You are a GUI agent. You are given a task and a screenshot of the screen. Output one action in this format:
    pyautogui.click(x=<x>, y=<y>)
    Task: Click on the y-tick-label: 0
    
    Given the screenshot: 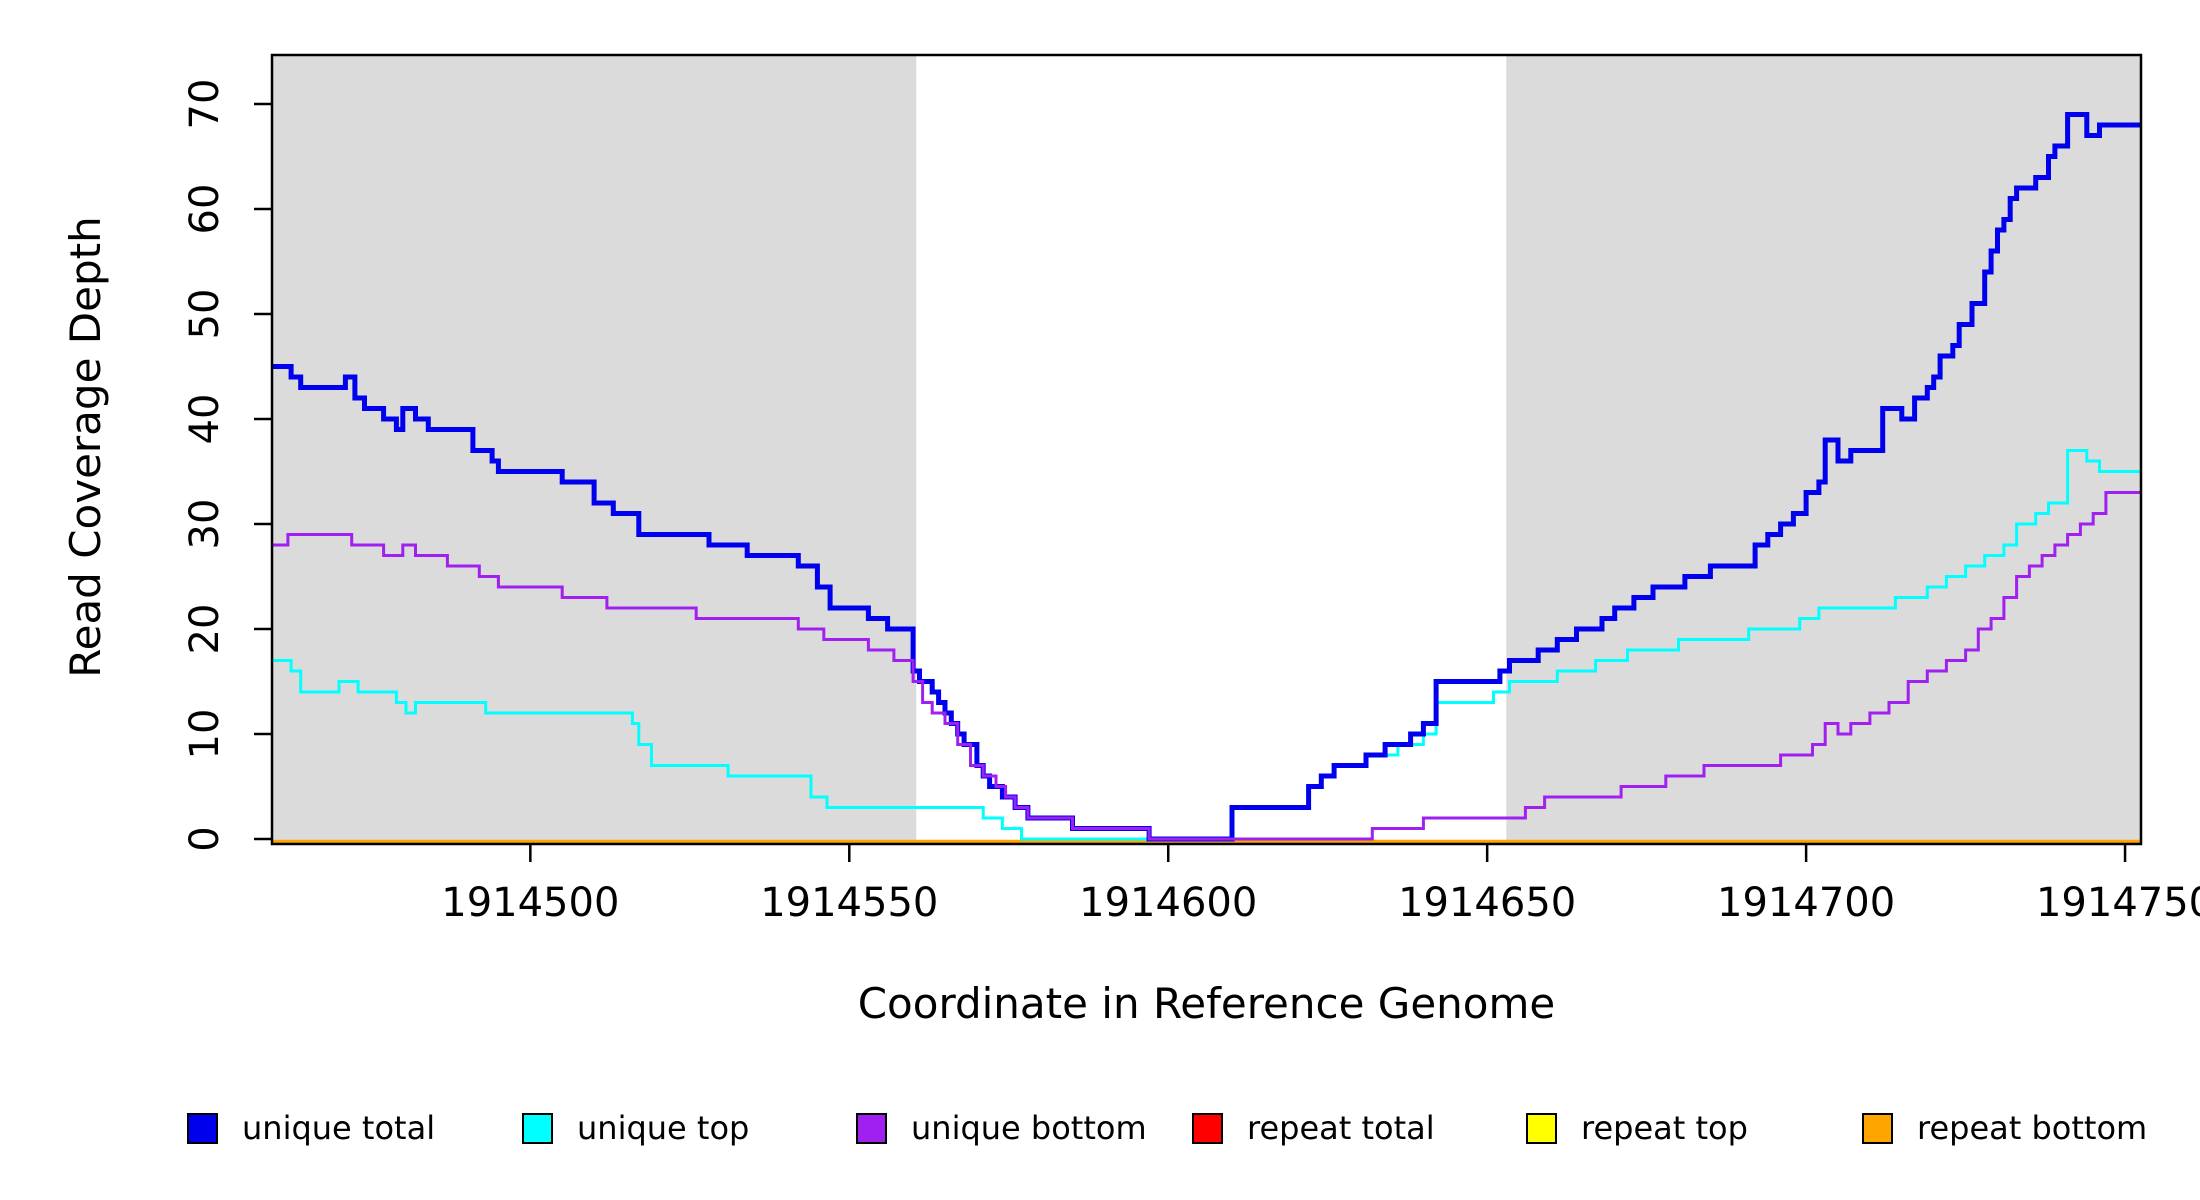 What is the action you would take?
    pyautogui.click(x=205, y=838)
    